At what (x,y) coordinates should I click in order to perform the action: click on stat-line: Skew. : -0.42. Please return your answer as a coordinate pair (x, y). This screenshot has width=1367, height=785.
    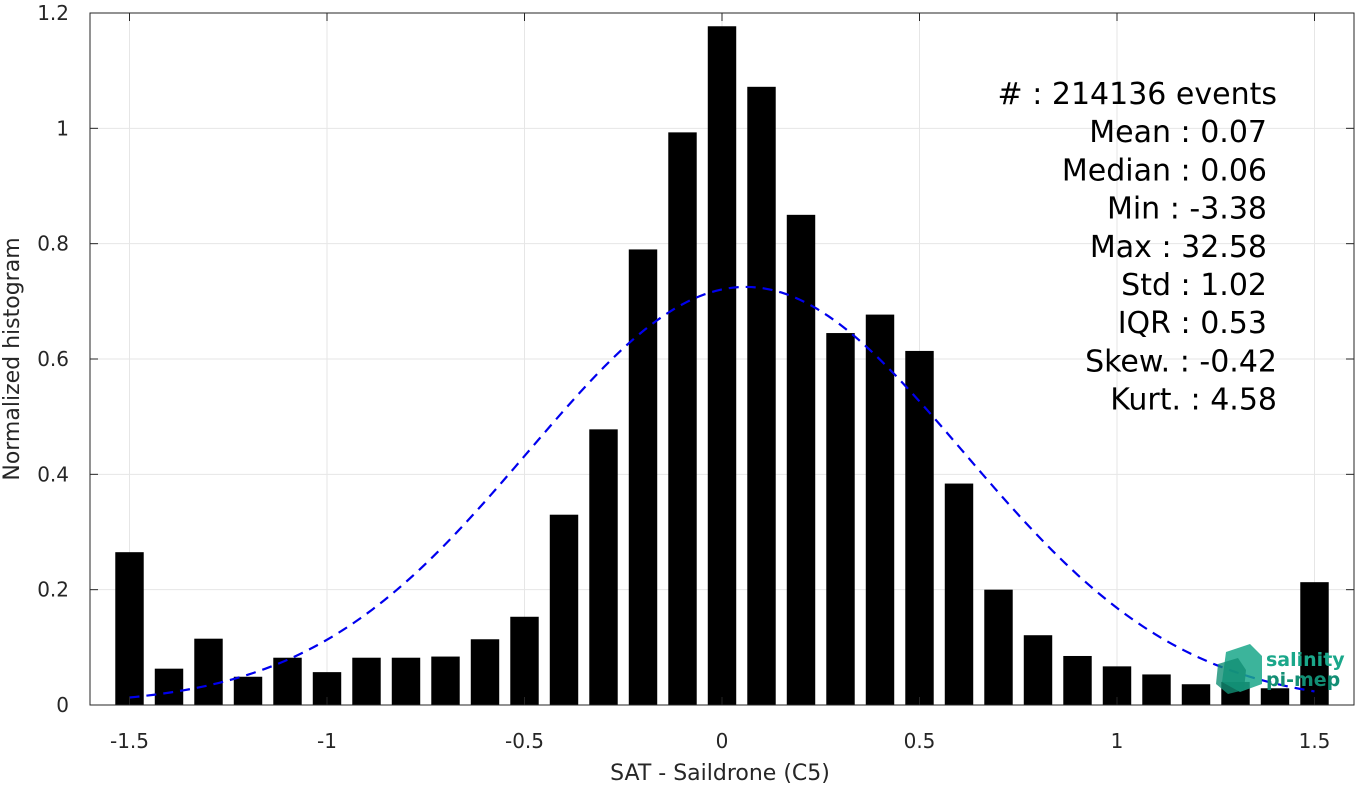
    Looking at the image, I should click on (1181, 361).